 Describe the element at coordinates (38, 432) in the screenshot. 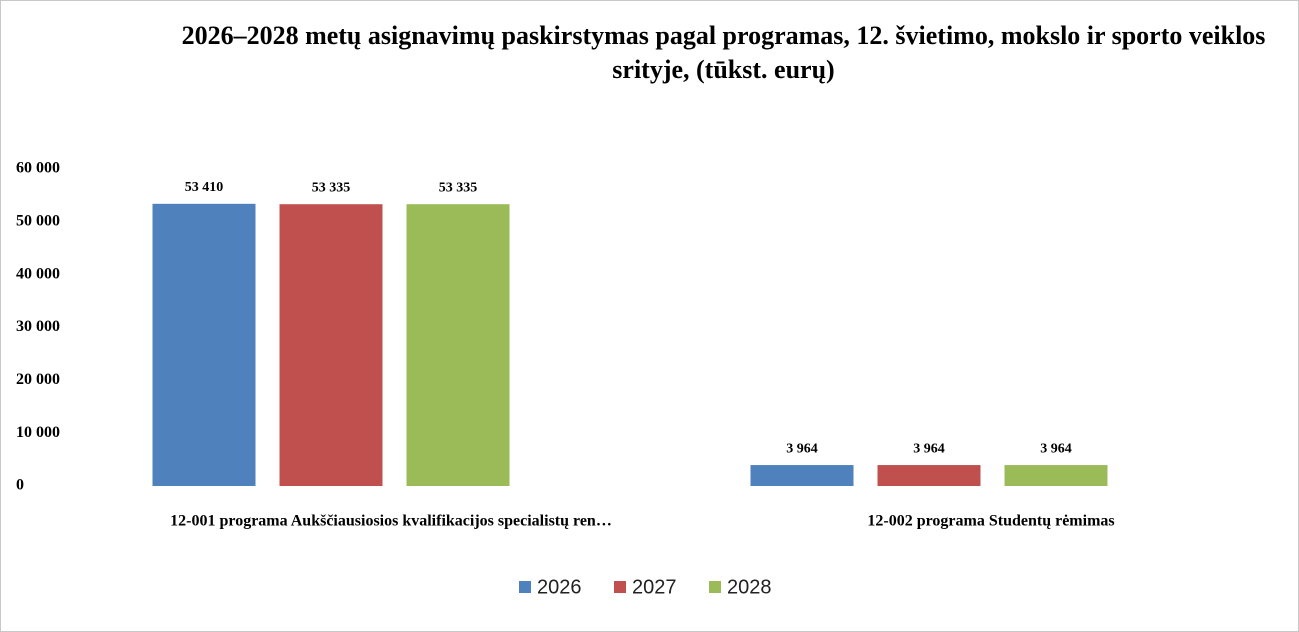

I see `y-tick-label: 10 000` at that location.